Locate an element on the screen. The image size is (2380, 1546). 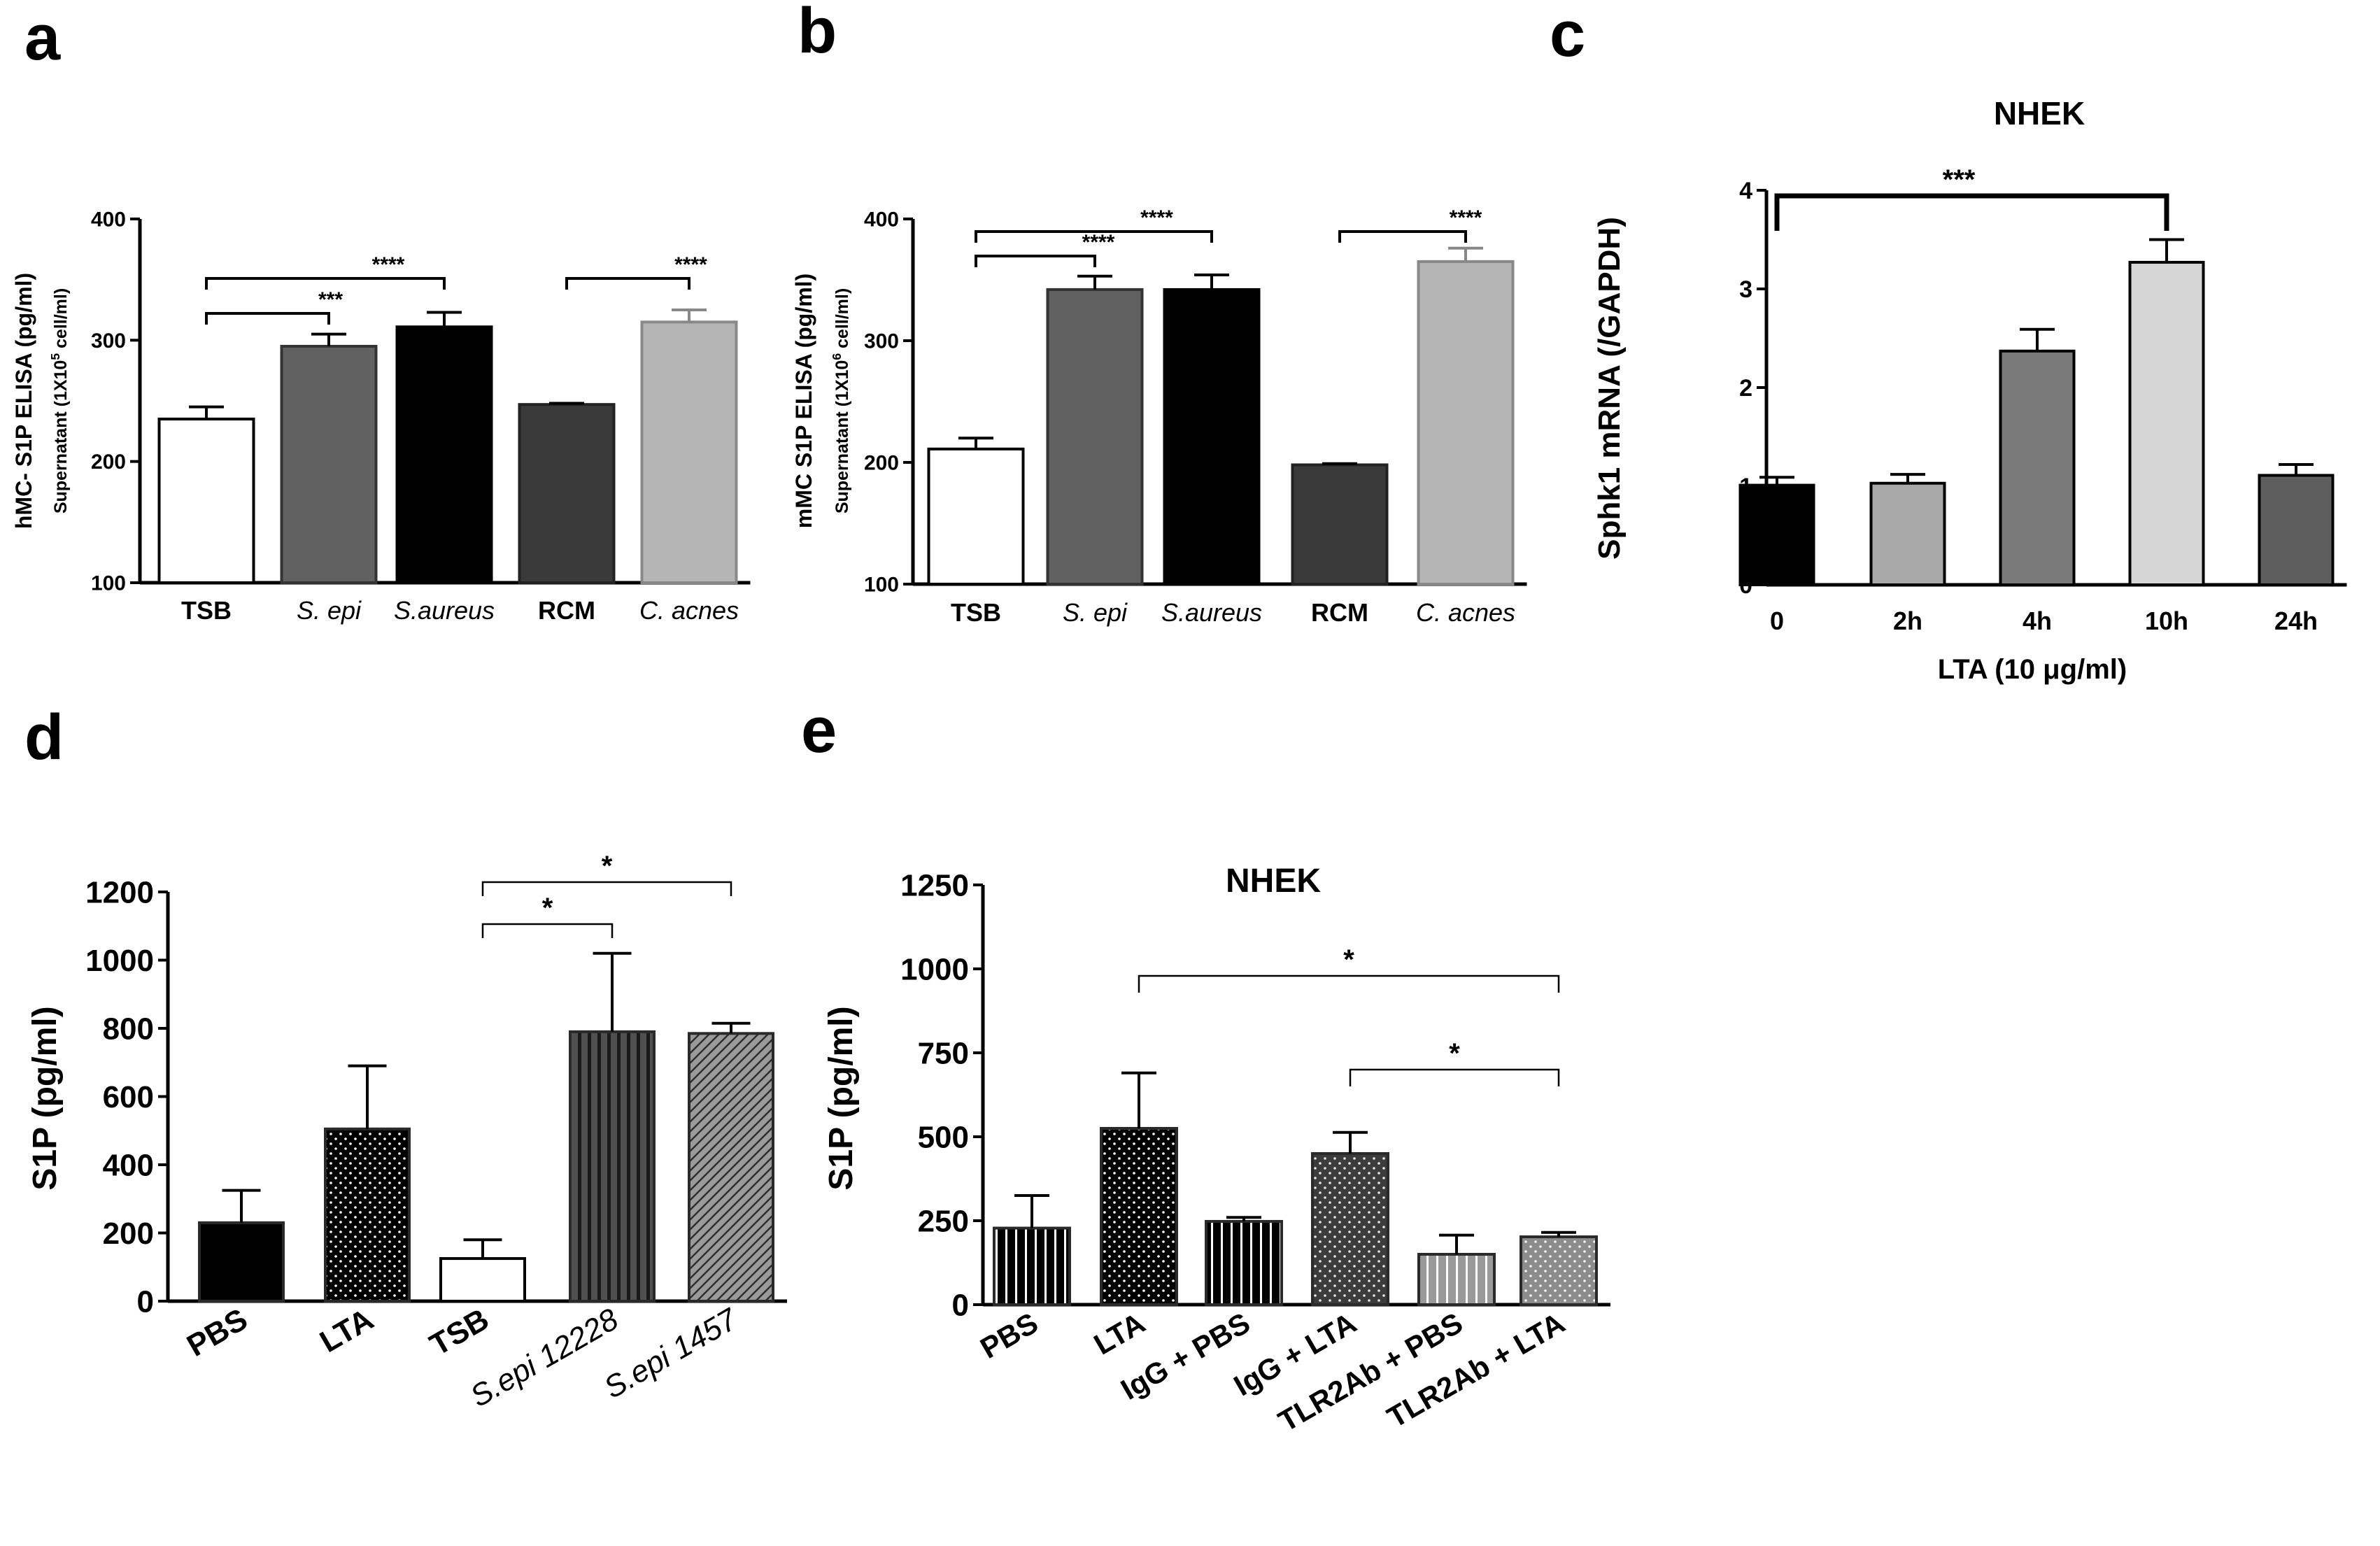
y-axis-sublabel-text: Supernatant (1X10 is located at coordinates (61, 437).